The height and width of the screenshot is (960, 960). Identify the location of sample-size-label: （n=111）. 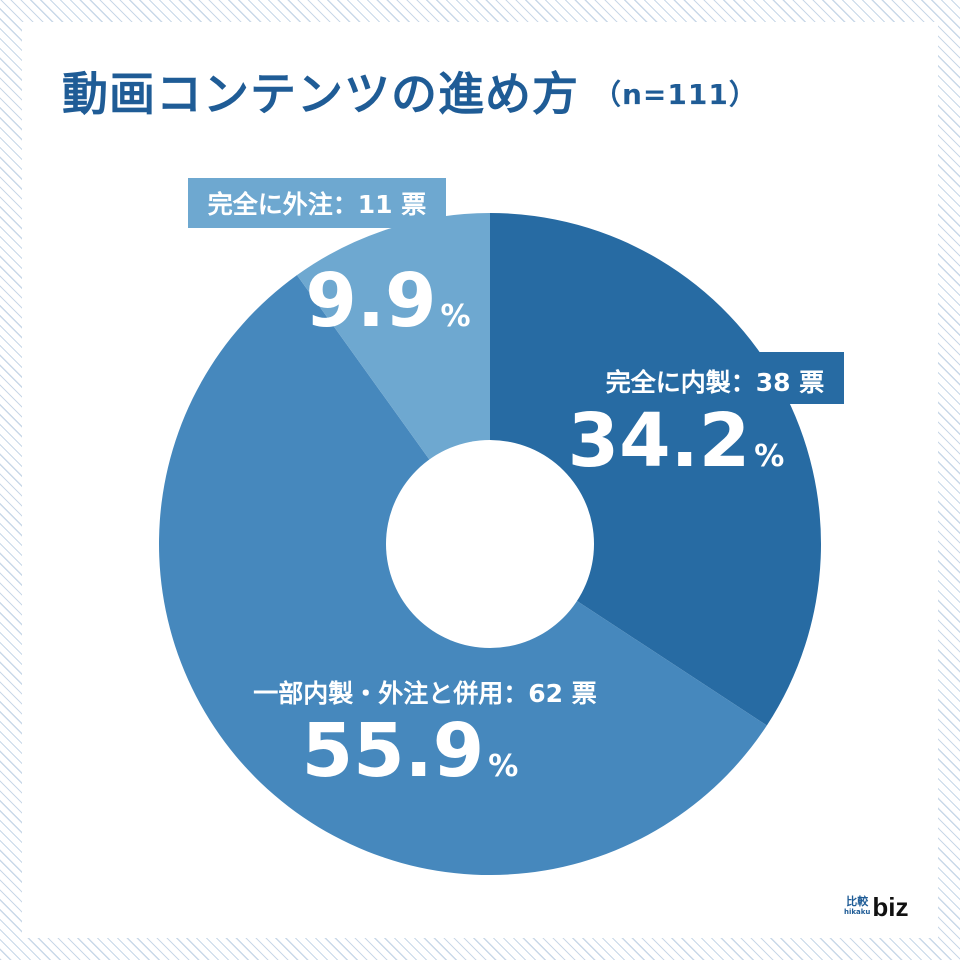
(675, 94).